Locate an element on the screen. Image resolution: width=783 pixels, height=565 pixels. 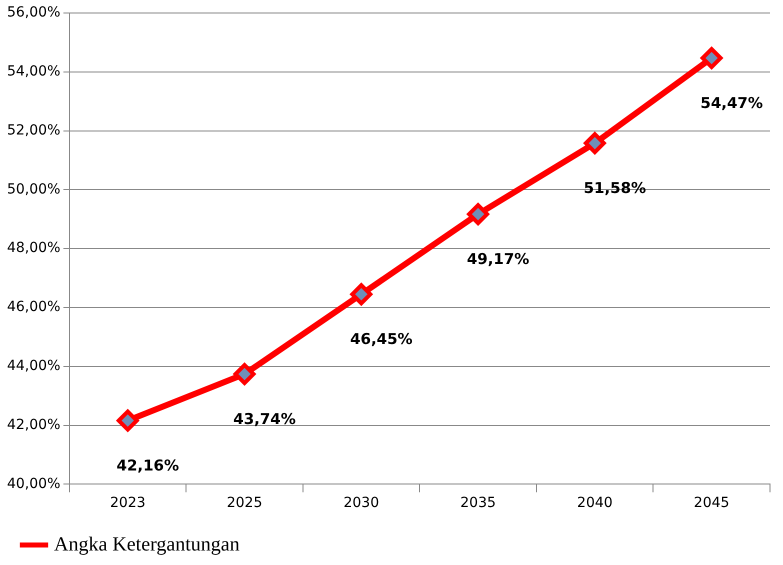
data-label: 46,45% is located at coordinates (381, 339).